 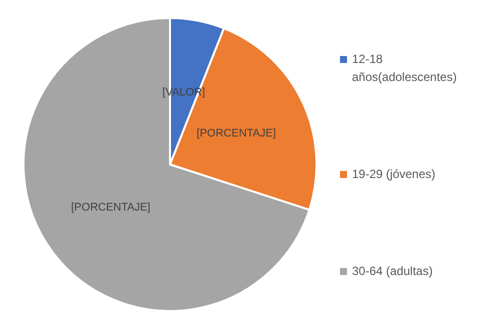 I want to click on legend-label: 19-29 (jóvenes), so click(x=394, y=174).